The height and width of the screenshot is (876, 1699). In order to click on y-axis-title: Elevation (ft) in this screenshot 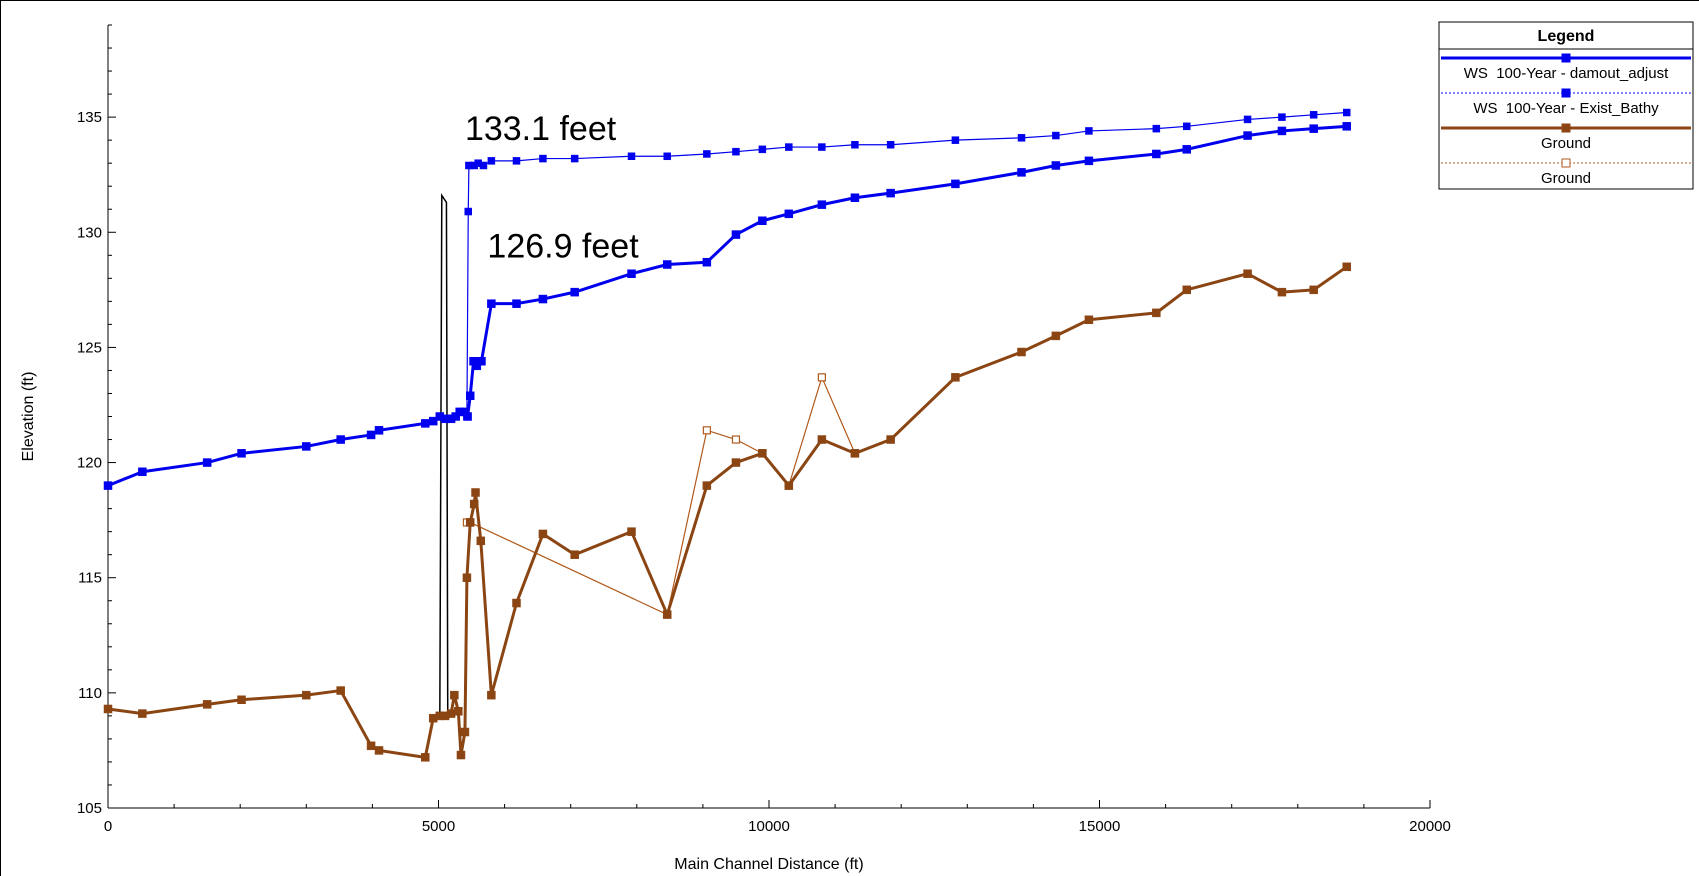, I will do `click(28, 417)`.